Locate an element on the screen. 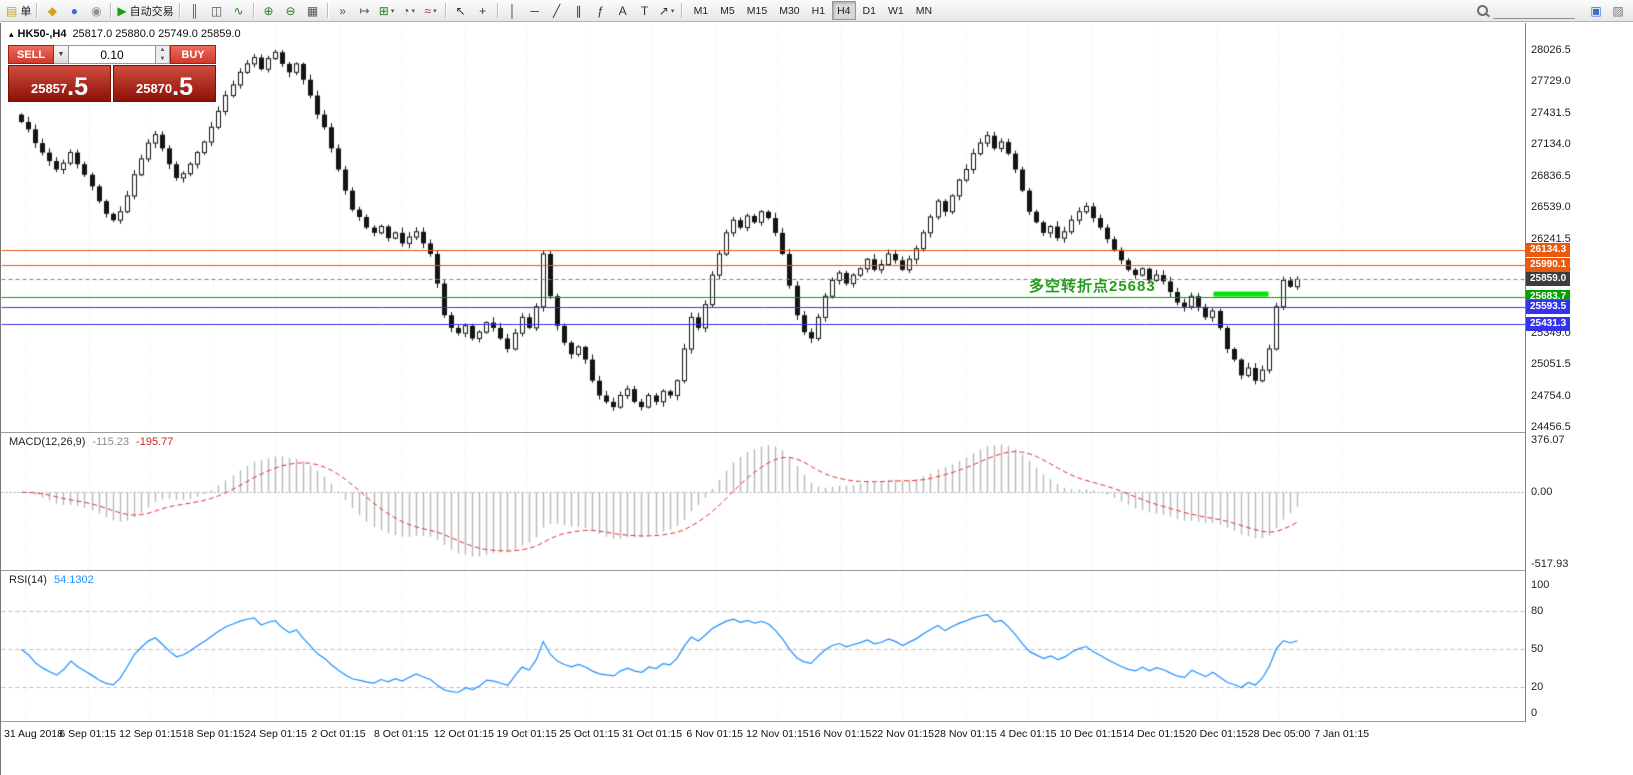 The image size is (1633, 775). fibonacci-icon: ƒ is located at coordinates (600, 10).